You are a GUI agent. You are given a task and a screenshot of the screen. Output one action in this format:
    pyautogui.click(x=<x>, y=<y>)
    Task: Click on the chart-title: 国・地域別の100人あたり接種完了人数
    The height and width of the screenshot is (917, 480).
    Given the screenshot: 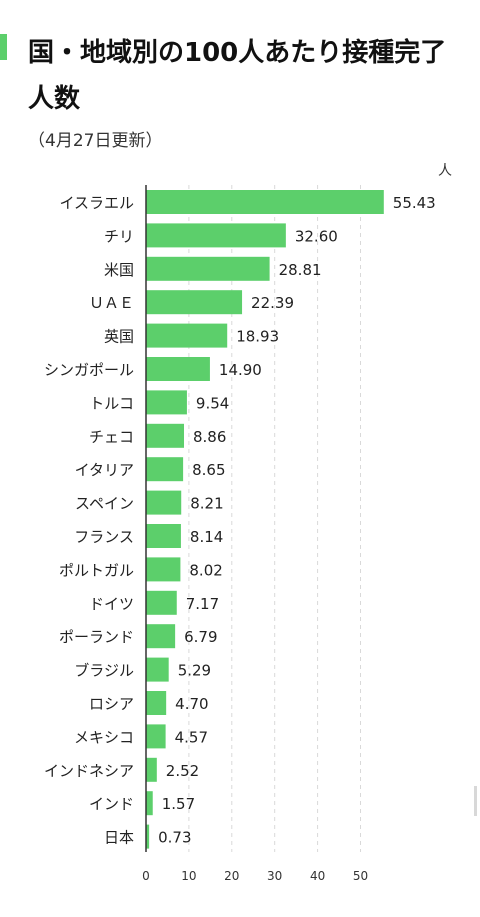 What is the action you would take?
    pyautogui.click(x=237, y=76)
    